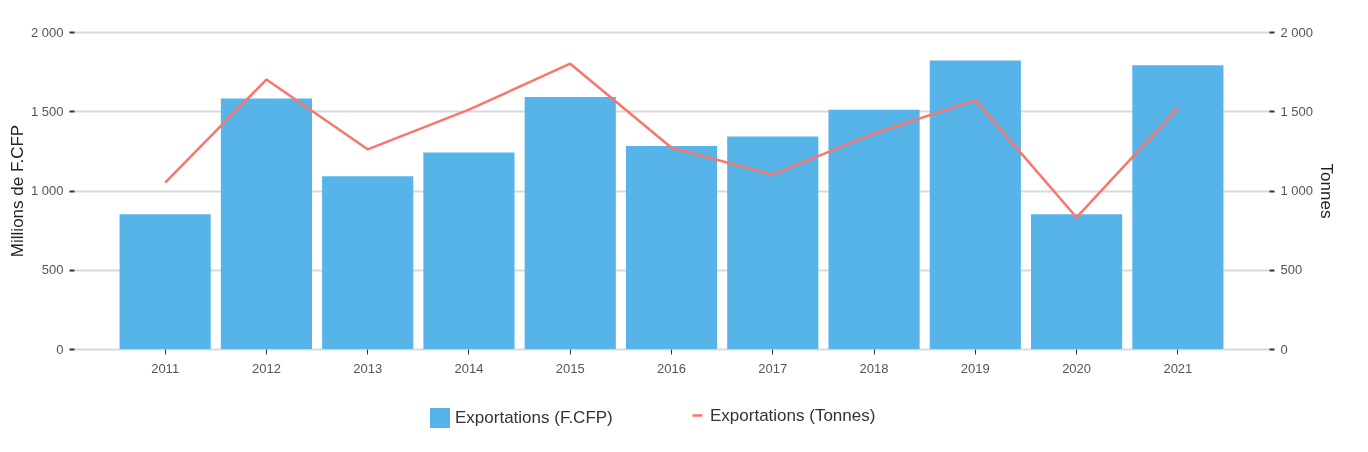 The width and height of the screenshot is (1368, 452). What do you see at coordinates (52, 270) in the screenshot?
I see `y-tick-label: 500` at bounding box center [52, 270].